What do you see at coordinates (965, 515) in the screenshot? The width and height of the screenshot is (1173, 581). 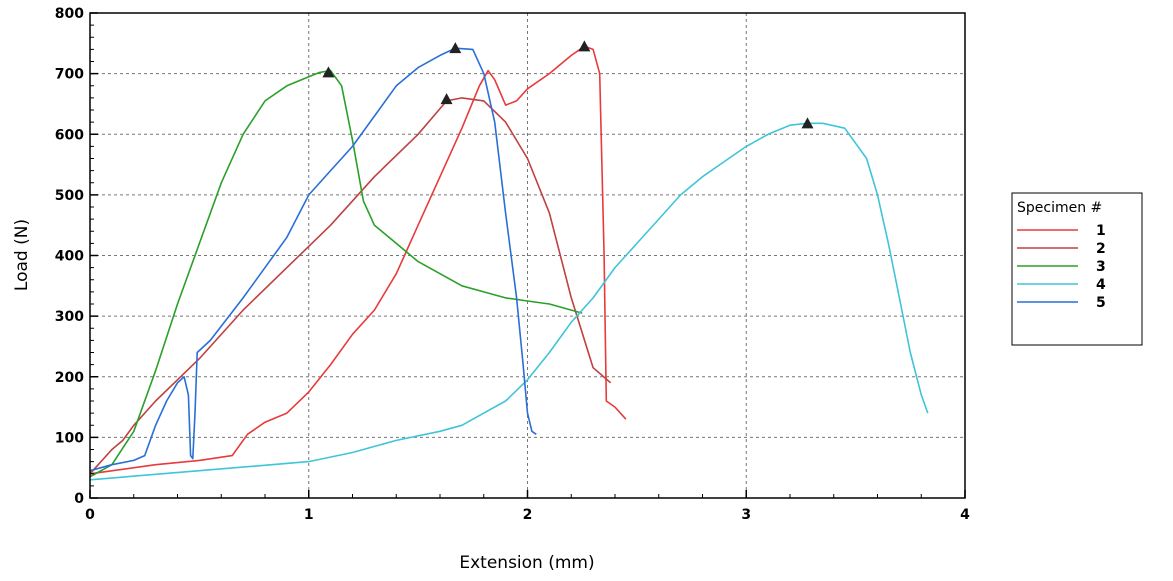 I see `x-tick-label: 4` at bounding box center [965, 515].